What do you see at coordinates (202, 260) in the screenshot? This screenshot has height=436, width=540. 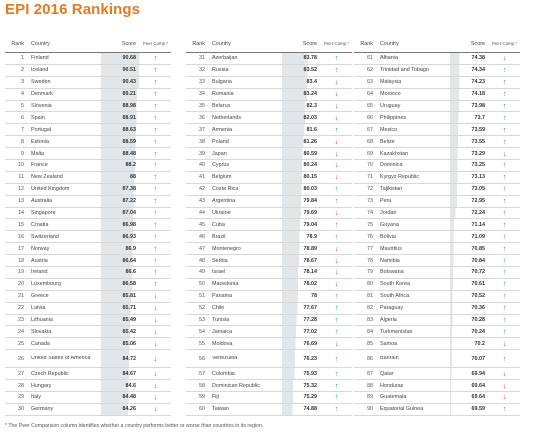 I see `rank-cell: 48` at bounding box center [202, 260].